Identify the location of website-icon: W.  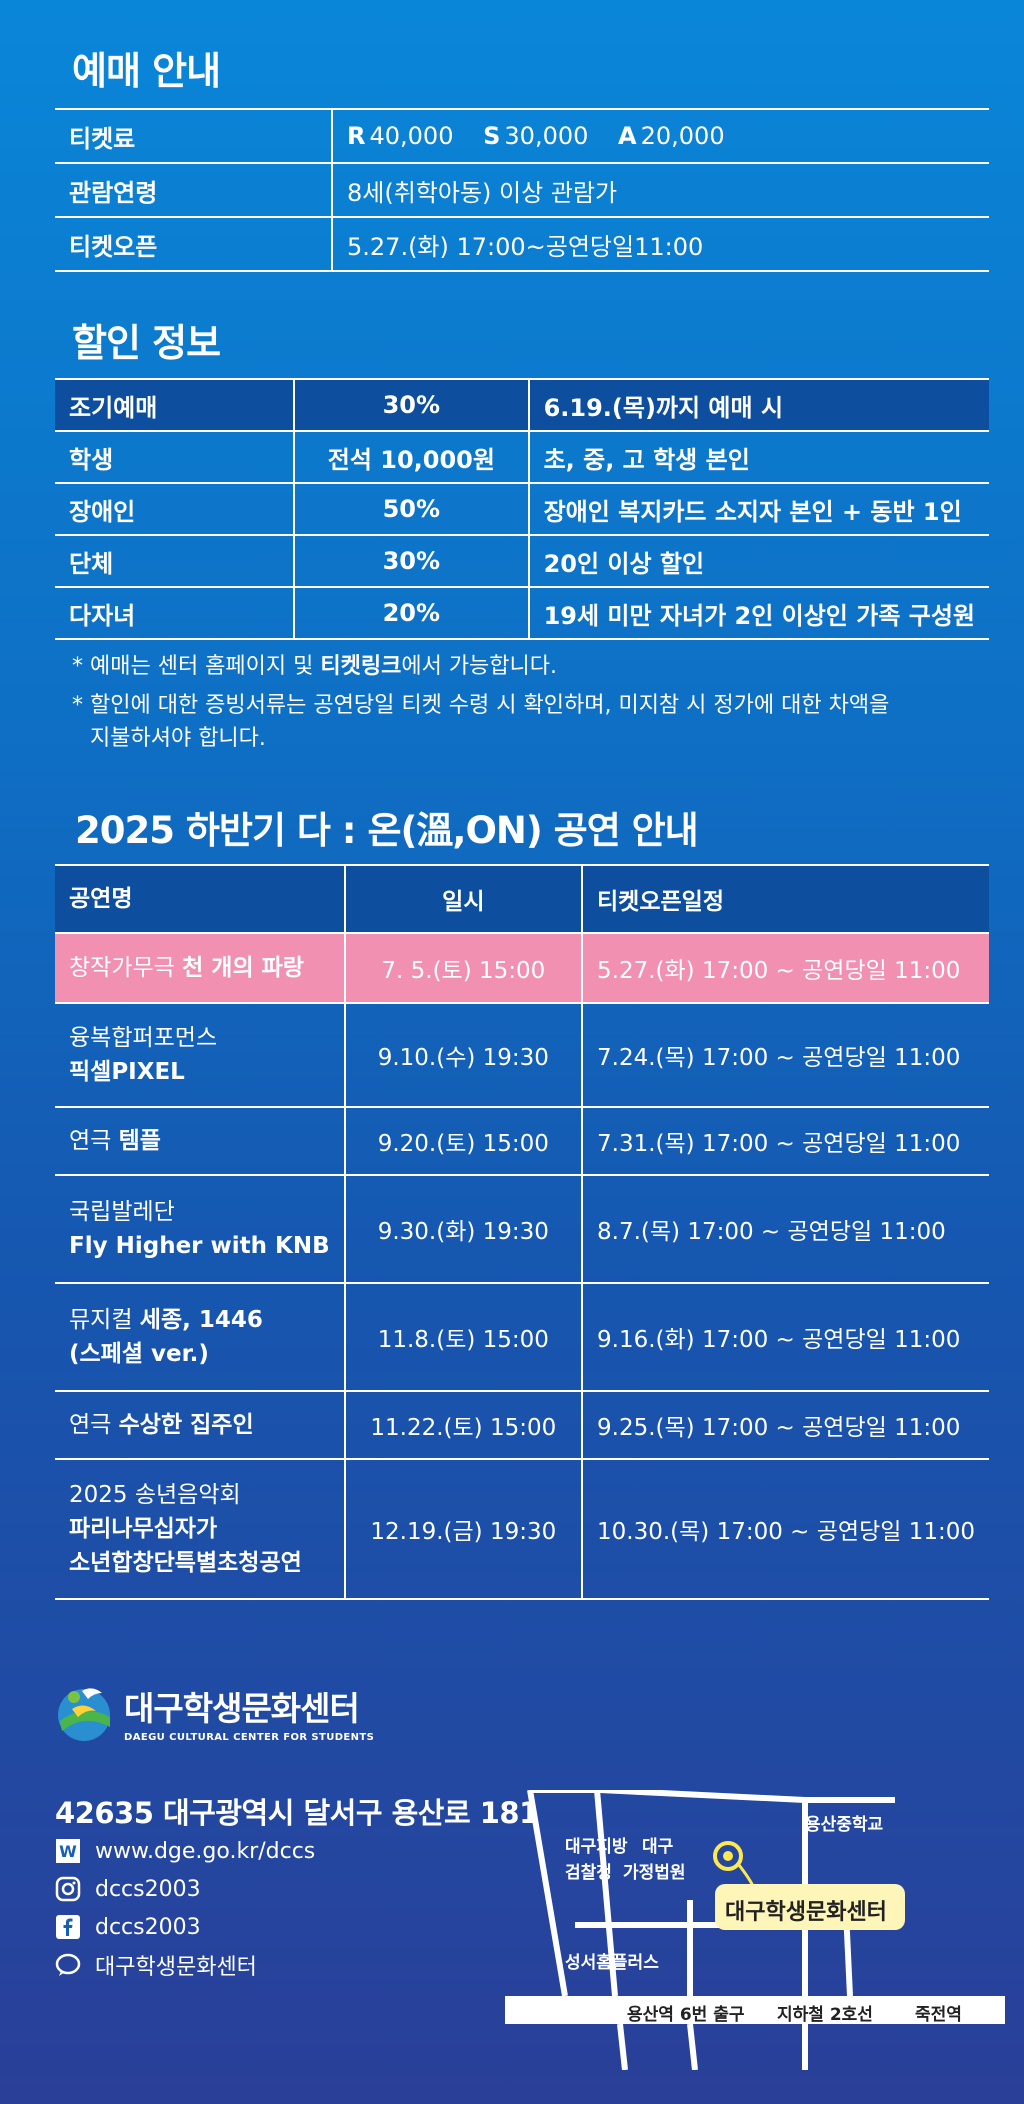
(68, 1851).